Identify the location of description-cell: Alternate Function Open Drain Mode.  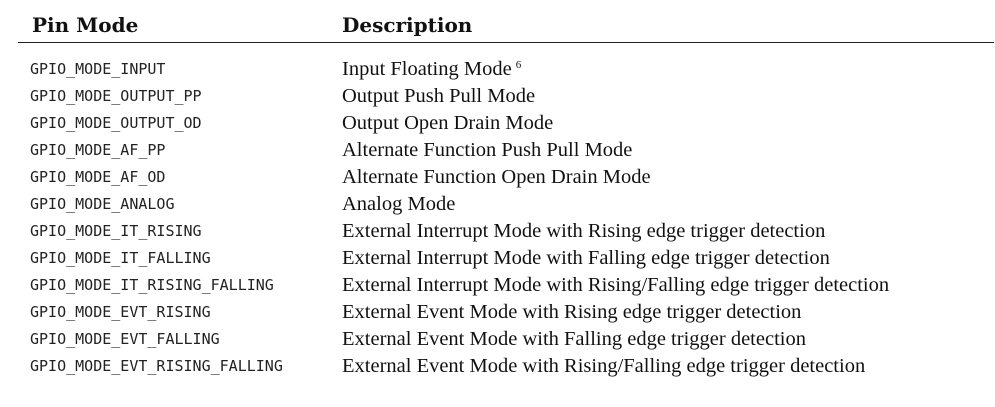
(496, 176).